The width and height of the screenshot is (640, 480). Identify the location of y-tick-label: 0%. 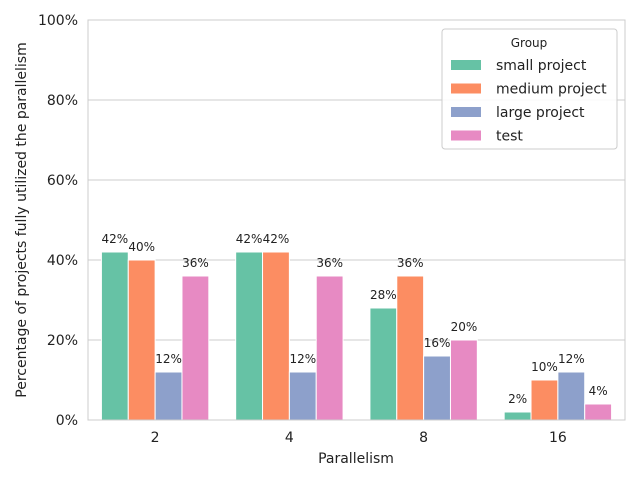
(67, 421).